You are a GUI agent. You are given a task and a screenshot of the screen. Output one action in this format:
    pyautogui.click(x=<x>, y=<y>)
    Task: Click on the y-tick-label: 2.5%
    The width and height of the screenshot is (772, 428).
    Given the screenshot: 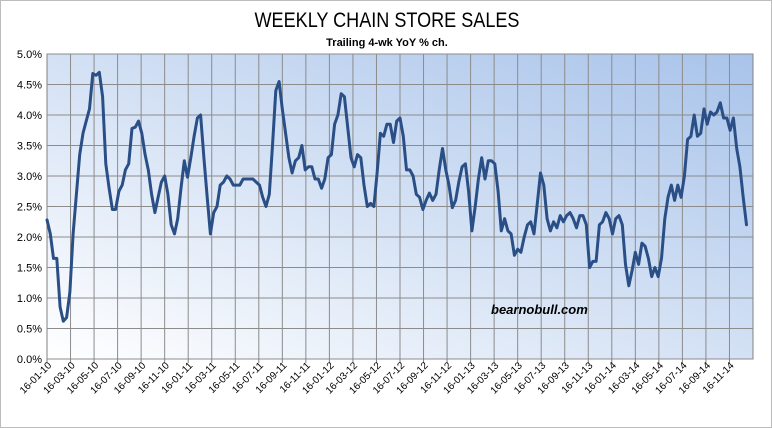 What is the action you would take?
    pyautogui.click(x=29, y=208)
    